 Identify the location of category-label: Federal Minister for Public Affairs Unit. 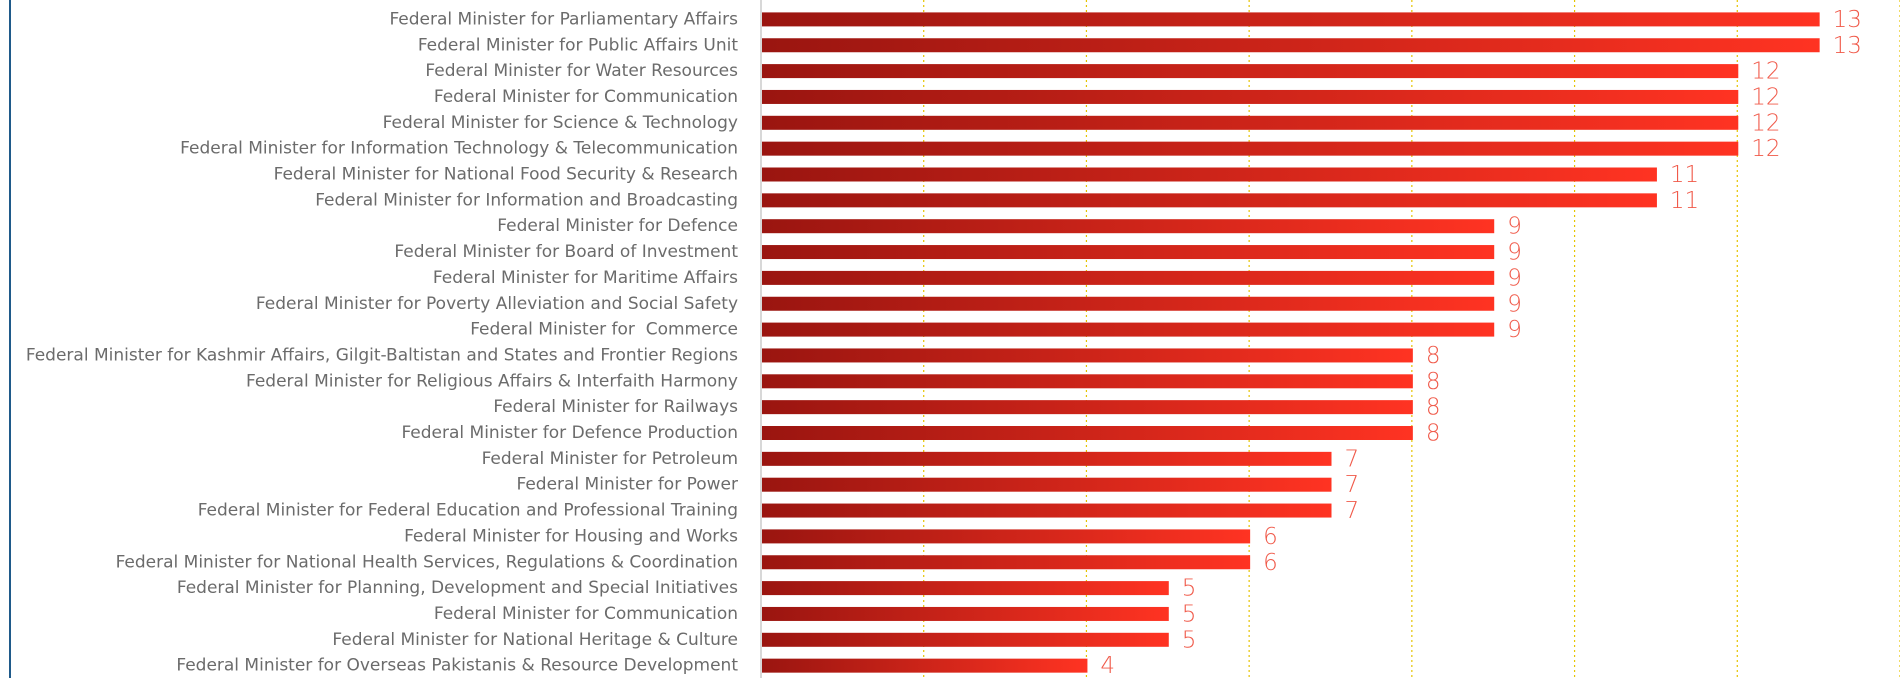
(578, 45).